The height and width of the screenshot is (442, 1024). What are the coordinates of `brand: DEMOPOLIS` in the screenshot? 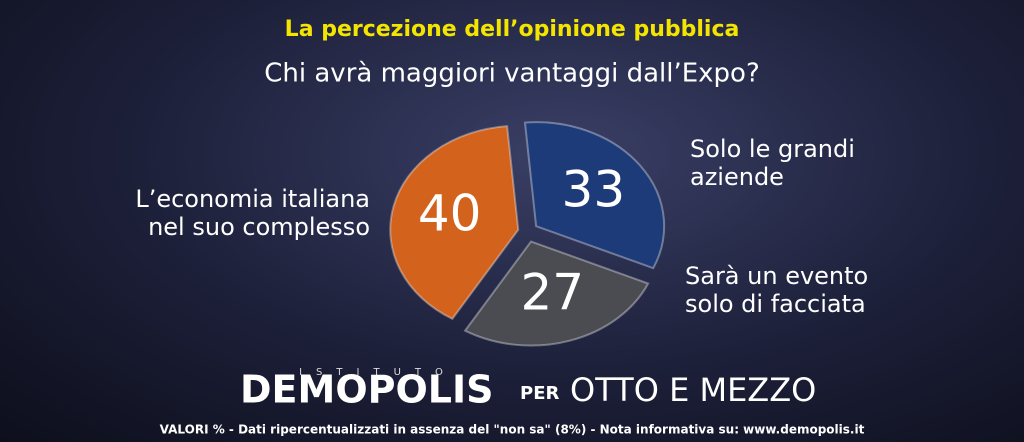 It's located at (367, 390).